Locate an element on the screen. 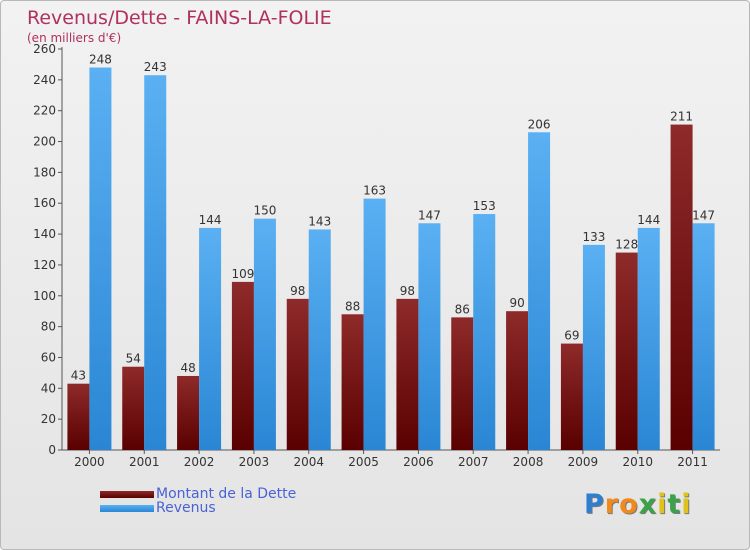 The height and width of the screenshot is (550, 750). data-label-debt: 109 is located at coordinates (242, 274).